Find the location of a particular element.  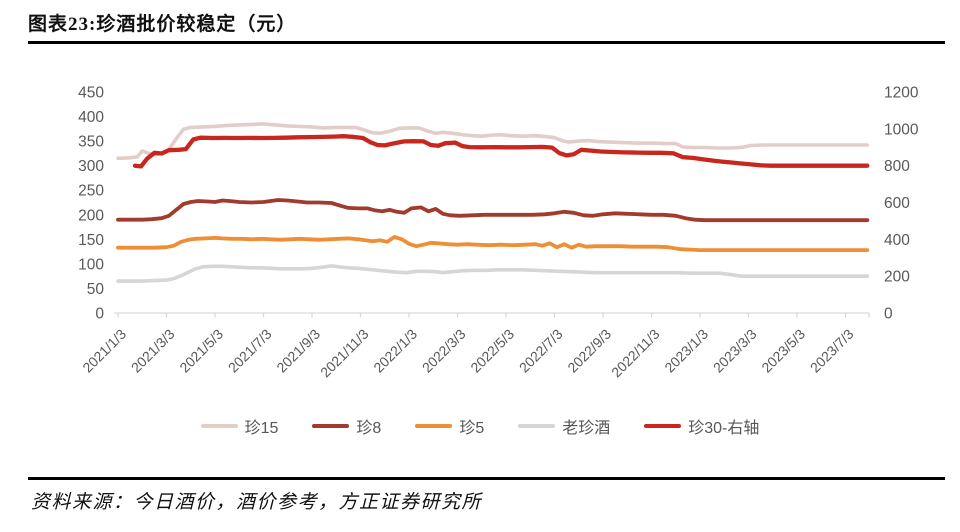

legend-item-zhen8: 珍8 is located at coordinates (346, 426).